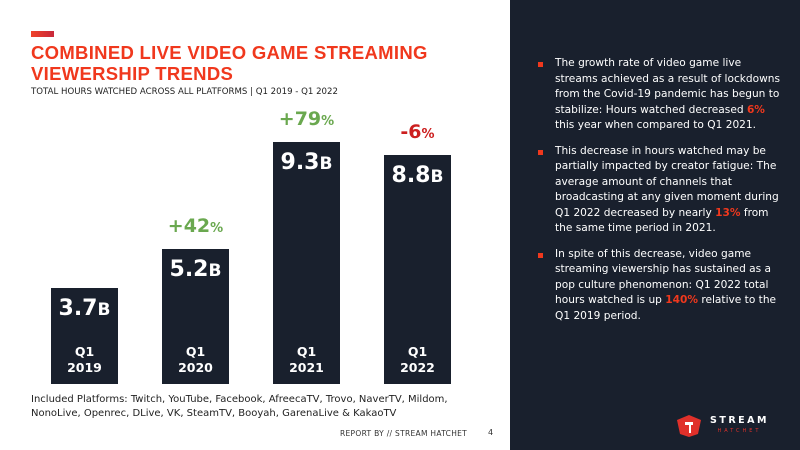 This screenshot has width=800, height=450. What do you see at coordinates (306, 119) in the screenshot?
I see `change-label: +79%` at bounding box center [306, 119].